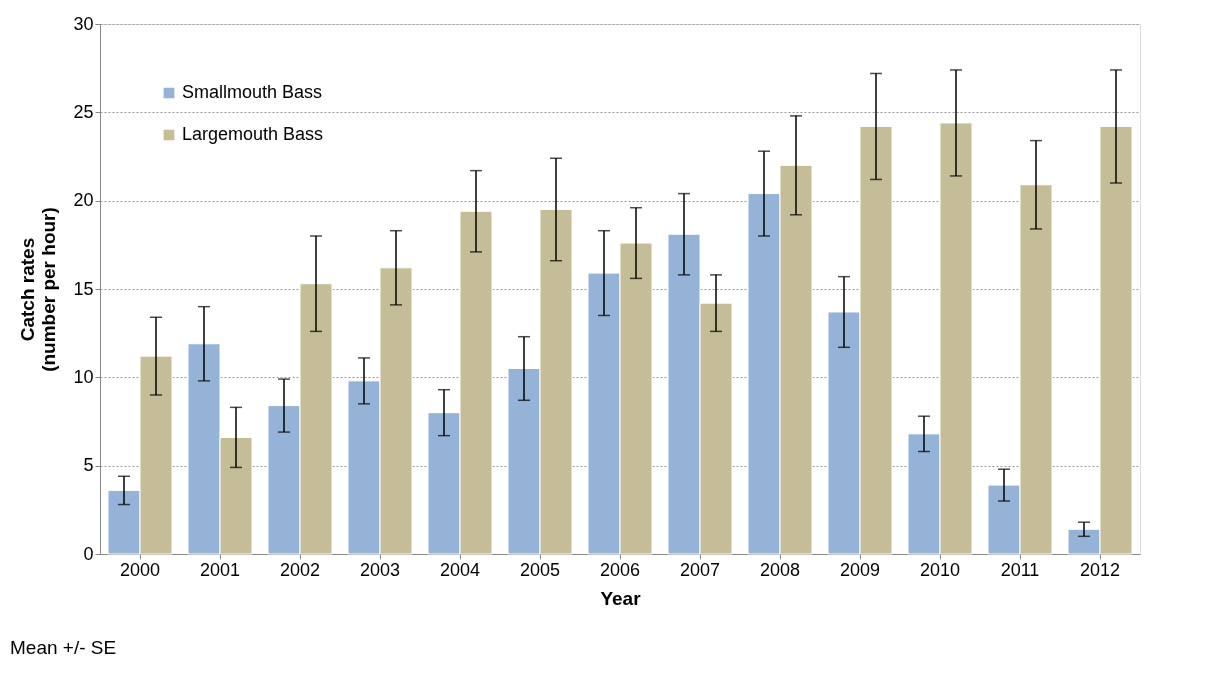 This screenshot has height=692, width=1211. Describe the element at coordinates (540, 569) in the screenshot. I see `x-tick-label: 2005` at that location.